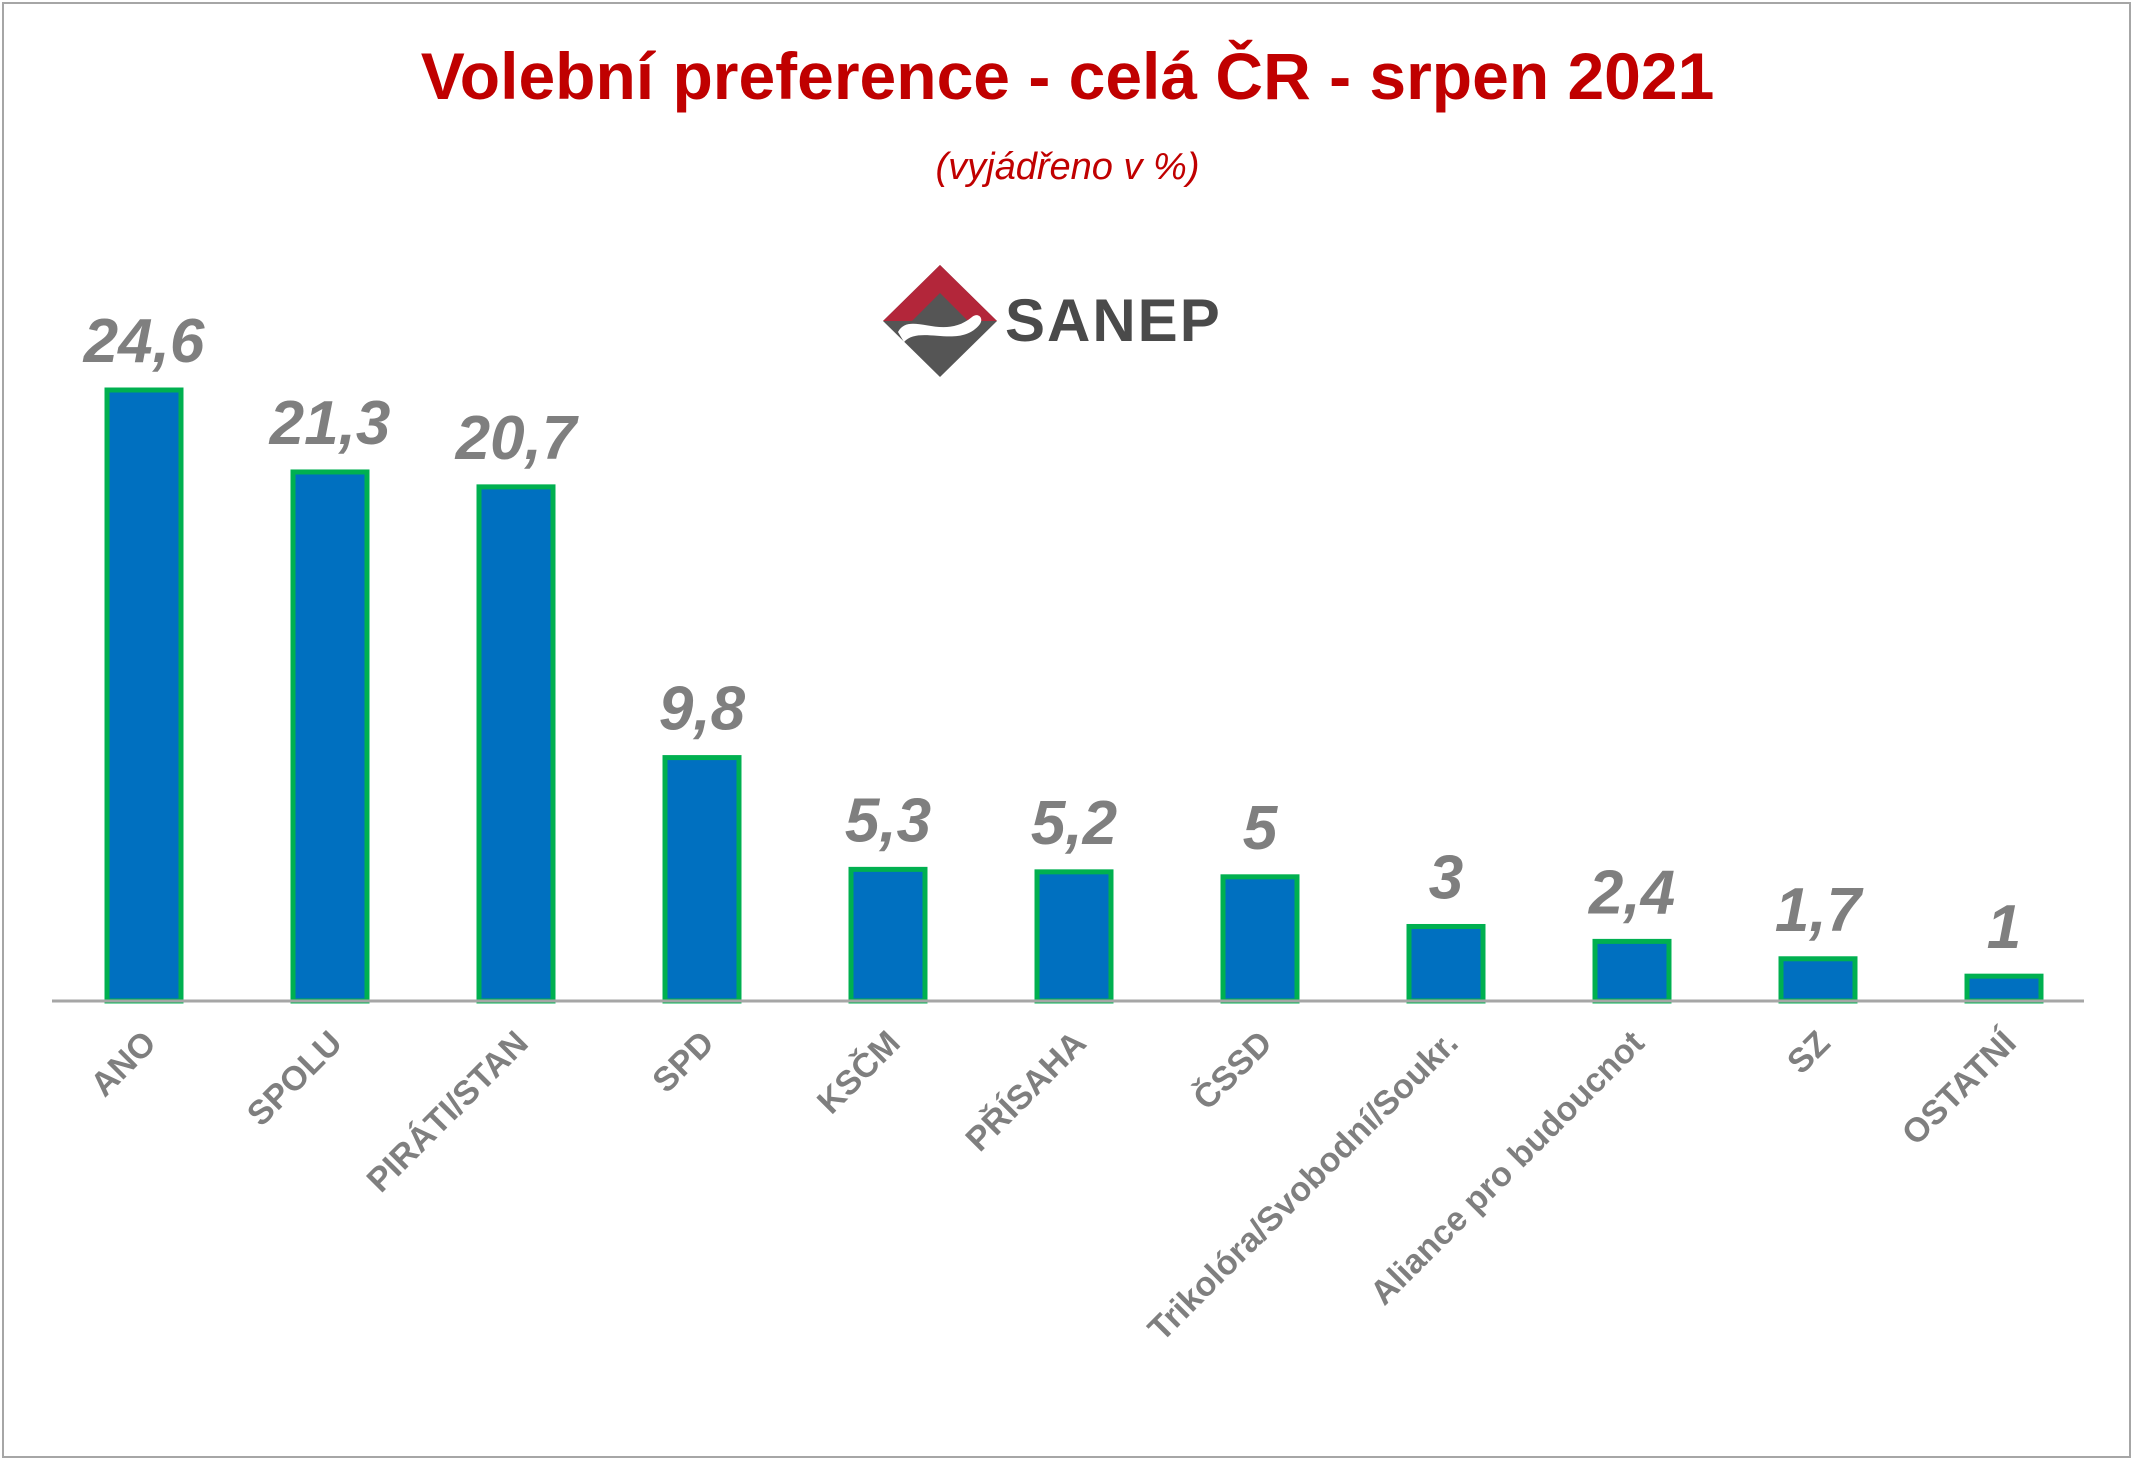  What do you see at coordinates (144, 341) in the screenshot?
I see `value-label-0: 24,6` at bounding box center [144, 341].